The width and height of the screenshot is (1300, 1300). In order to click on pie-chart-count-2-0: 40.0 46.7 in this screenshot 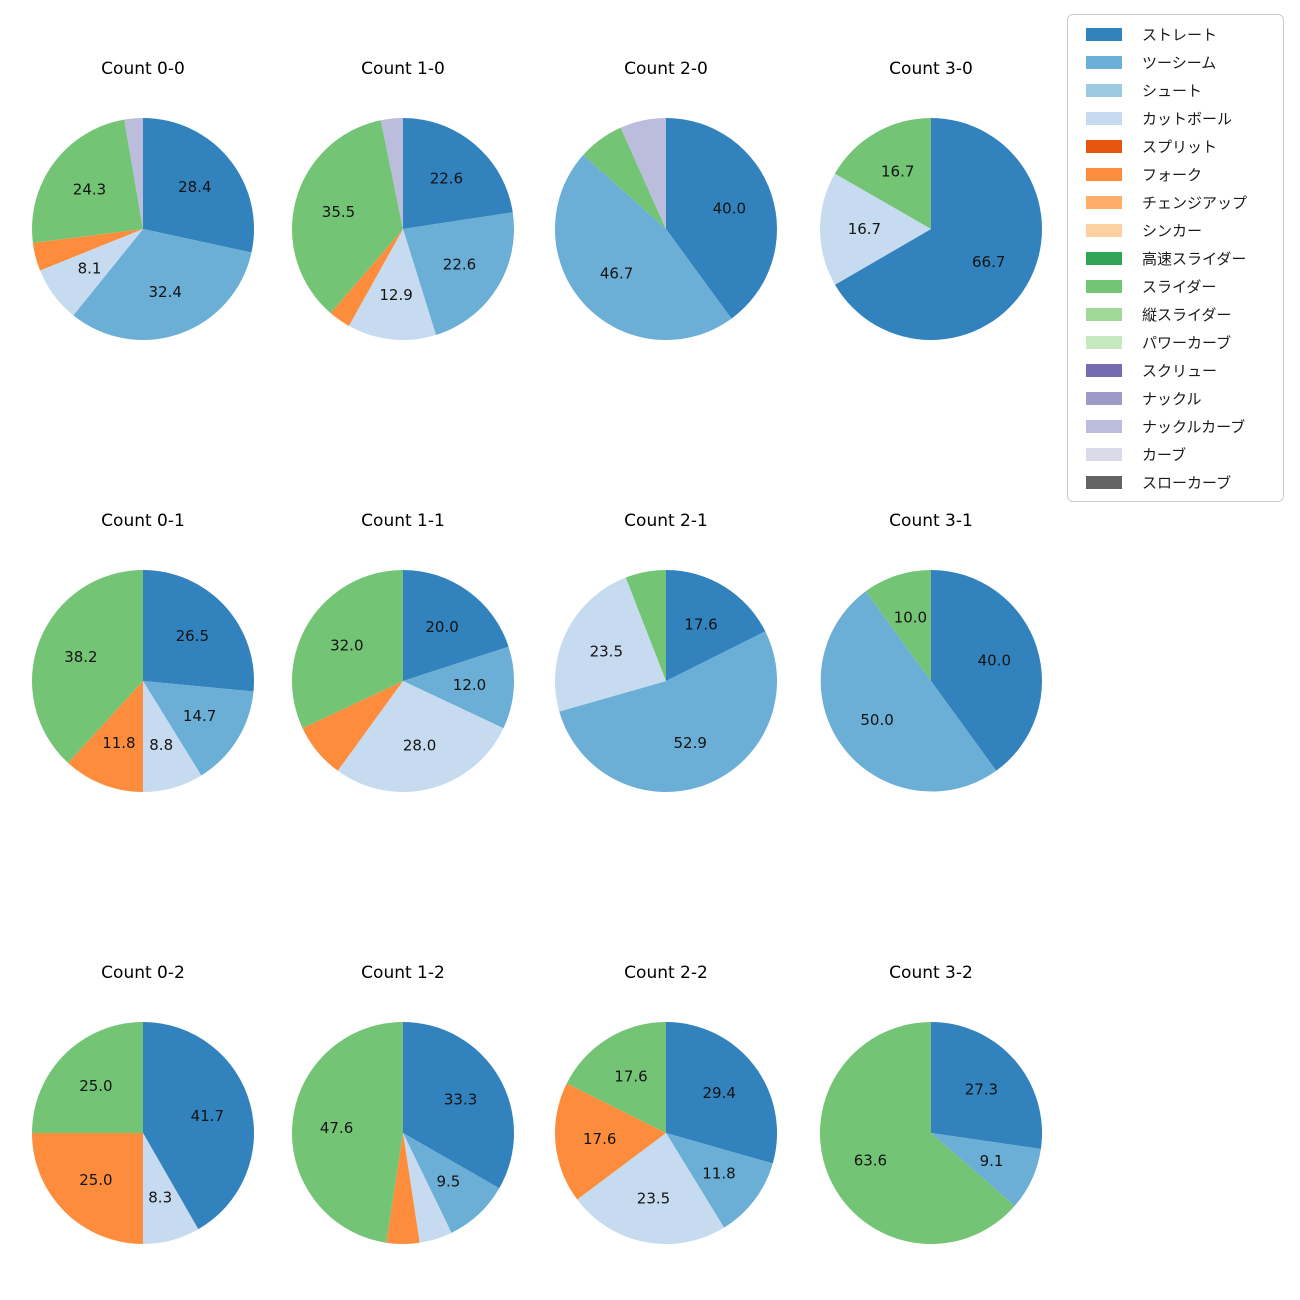, I will do `click(666, 229)`.